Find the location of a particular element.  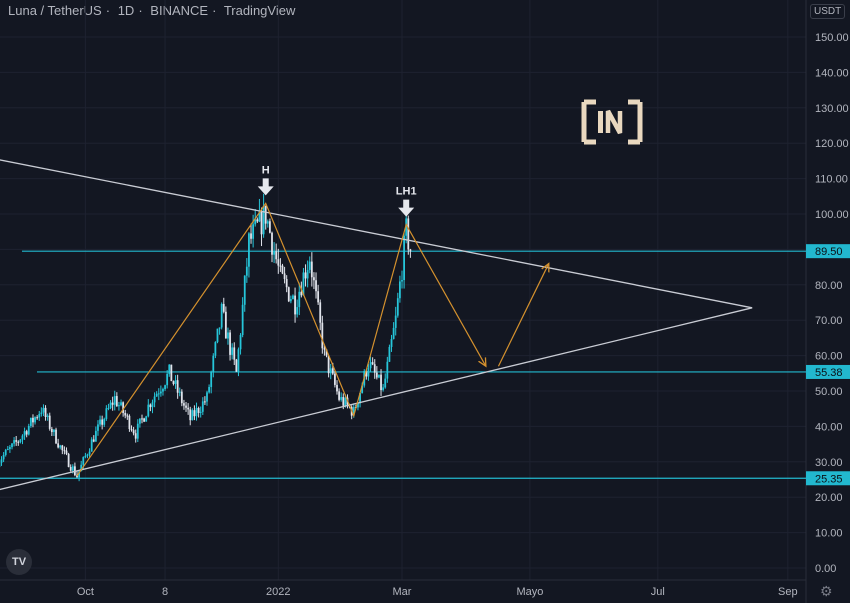

x-tick-label: Jul is located at coordinates (658, 592).